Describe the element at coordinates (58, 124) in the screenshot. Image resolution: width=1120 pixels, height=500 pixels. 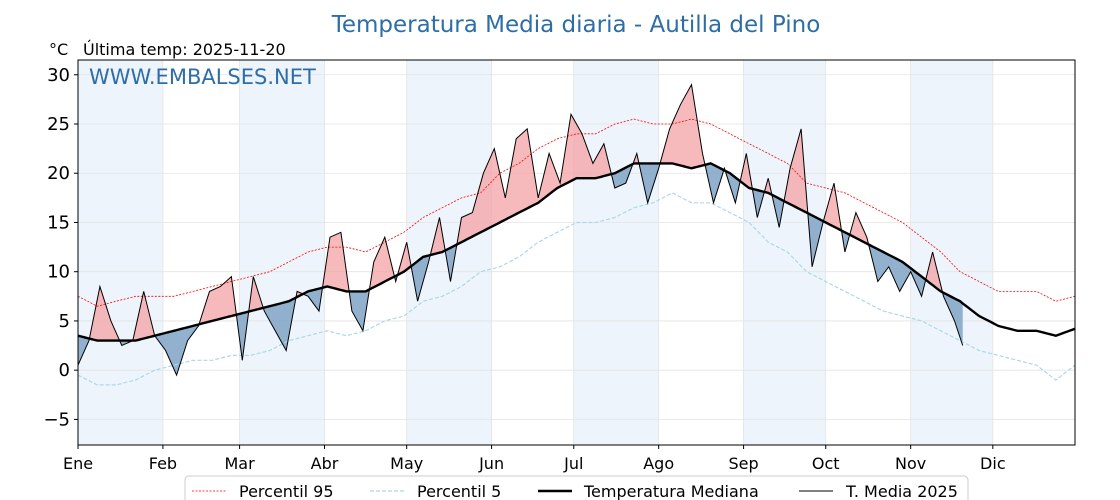
I see `y-tick-label: 25` at that location.